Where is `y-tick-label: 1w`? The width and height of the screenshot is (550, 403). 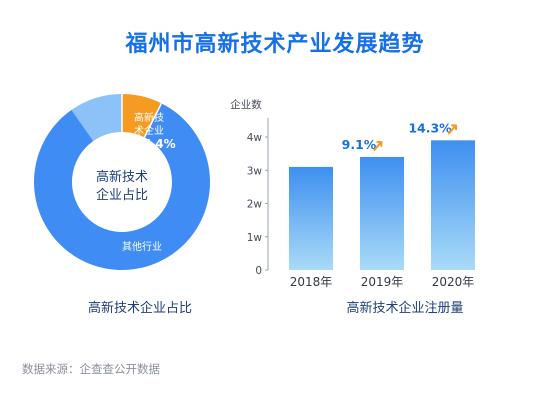
y-tick-label: 1w is located at coordinates (255, 238).